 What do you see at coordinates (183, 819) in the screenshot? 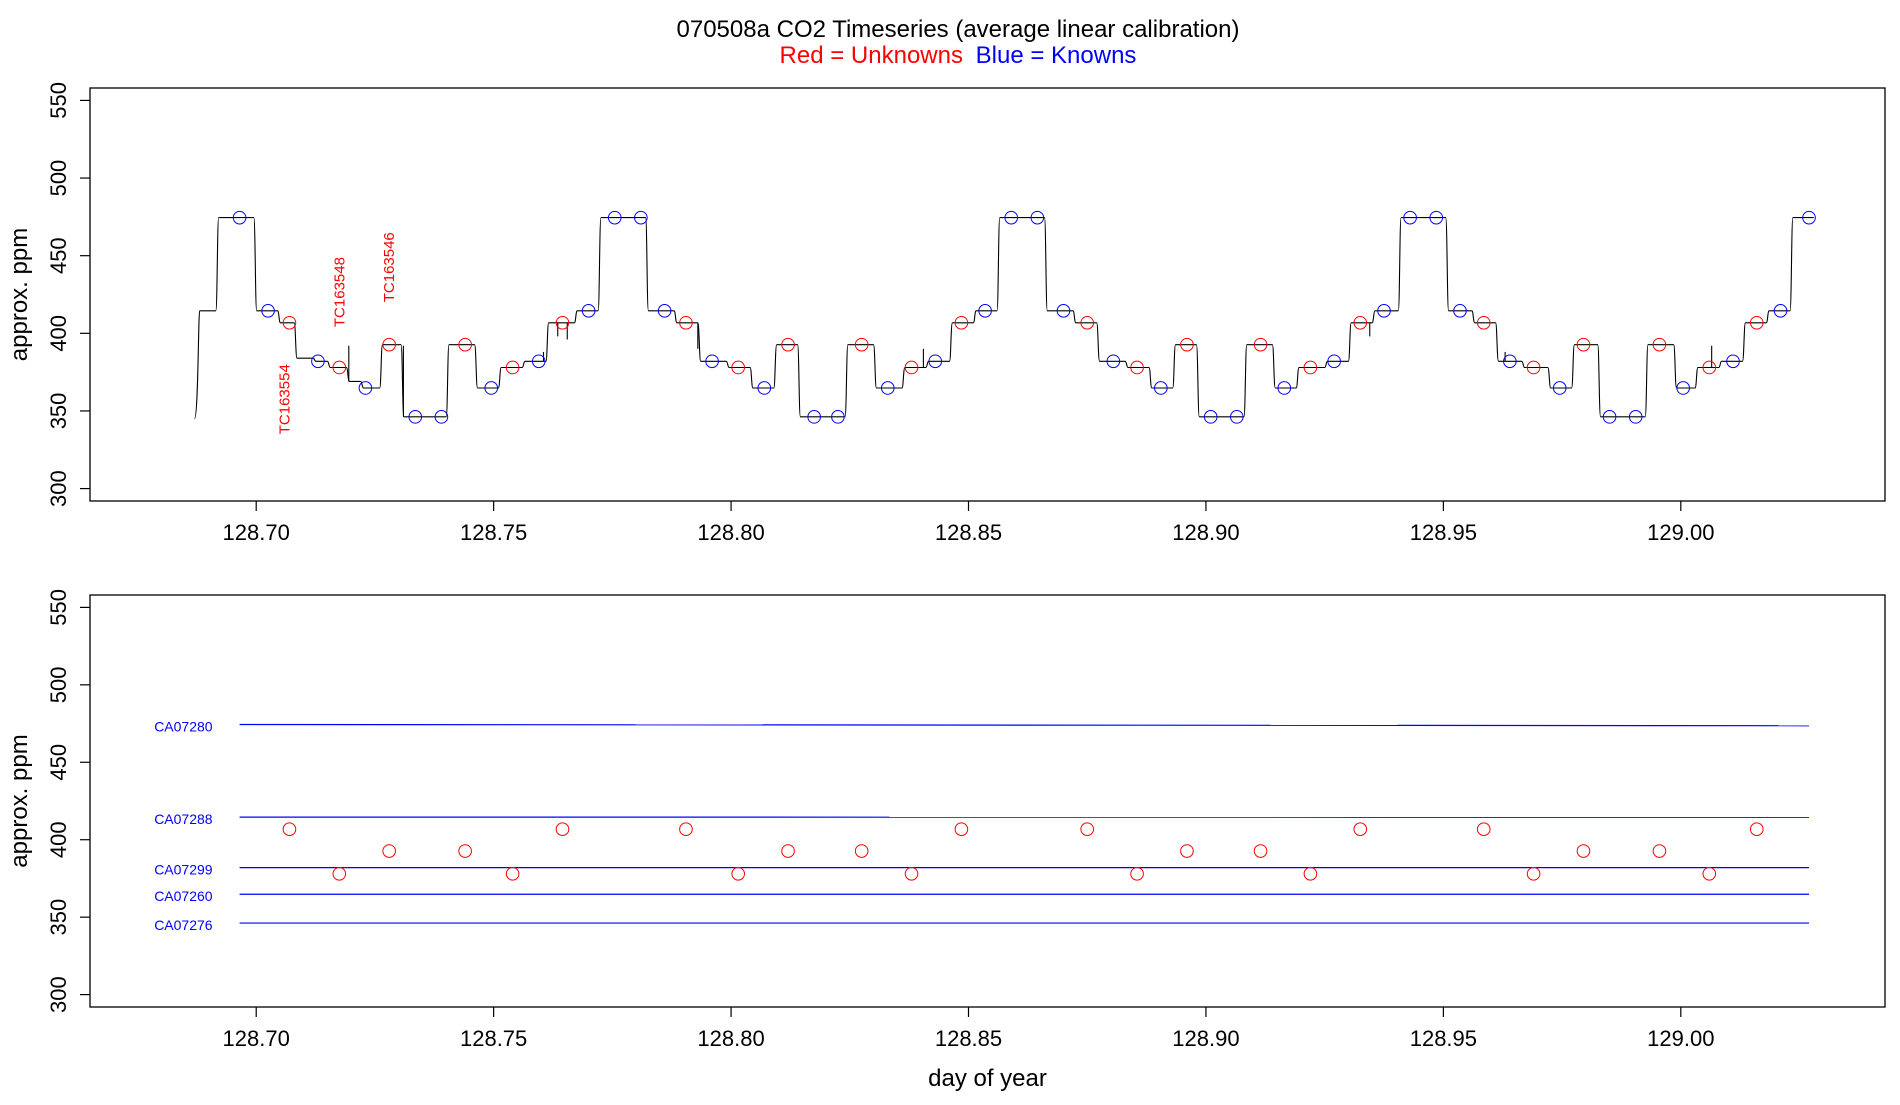
I see `reference-line-label: CA07288` at bounding box center [183, 819].